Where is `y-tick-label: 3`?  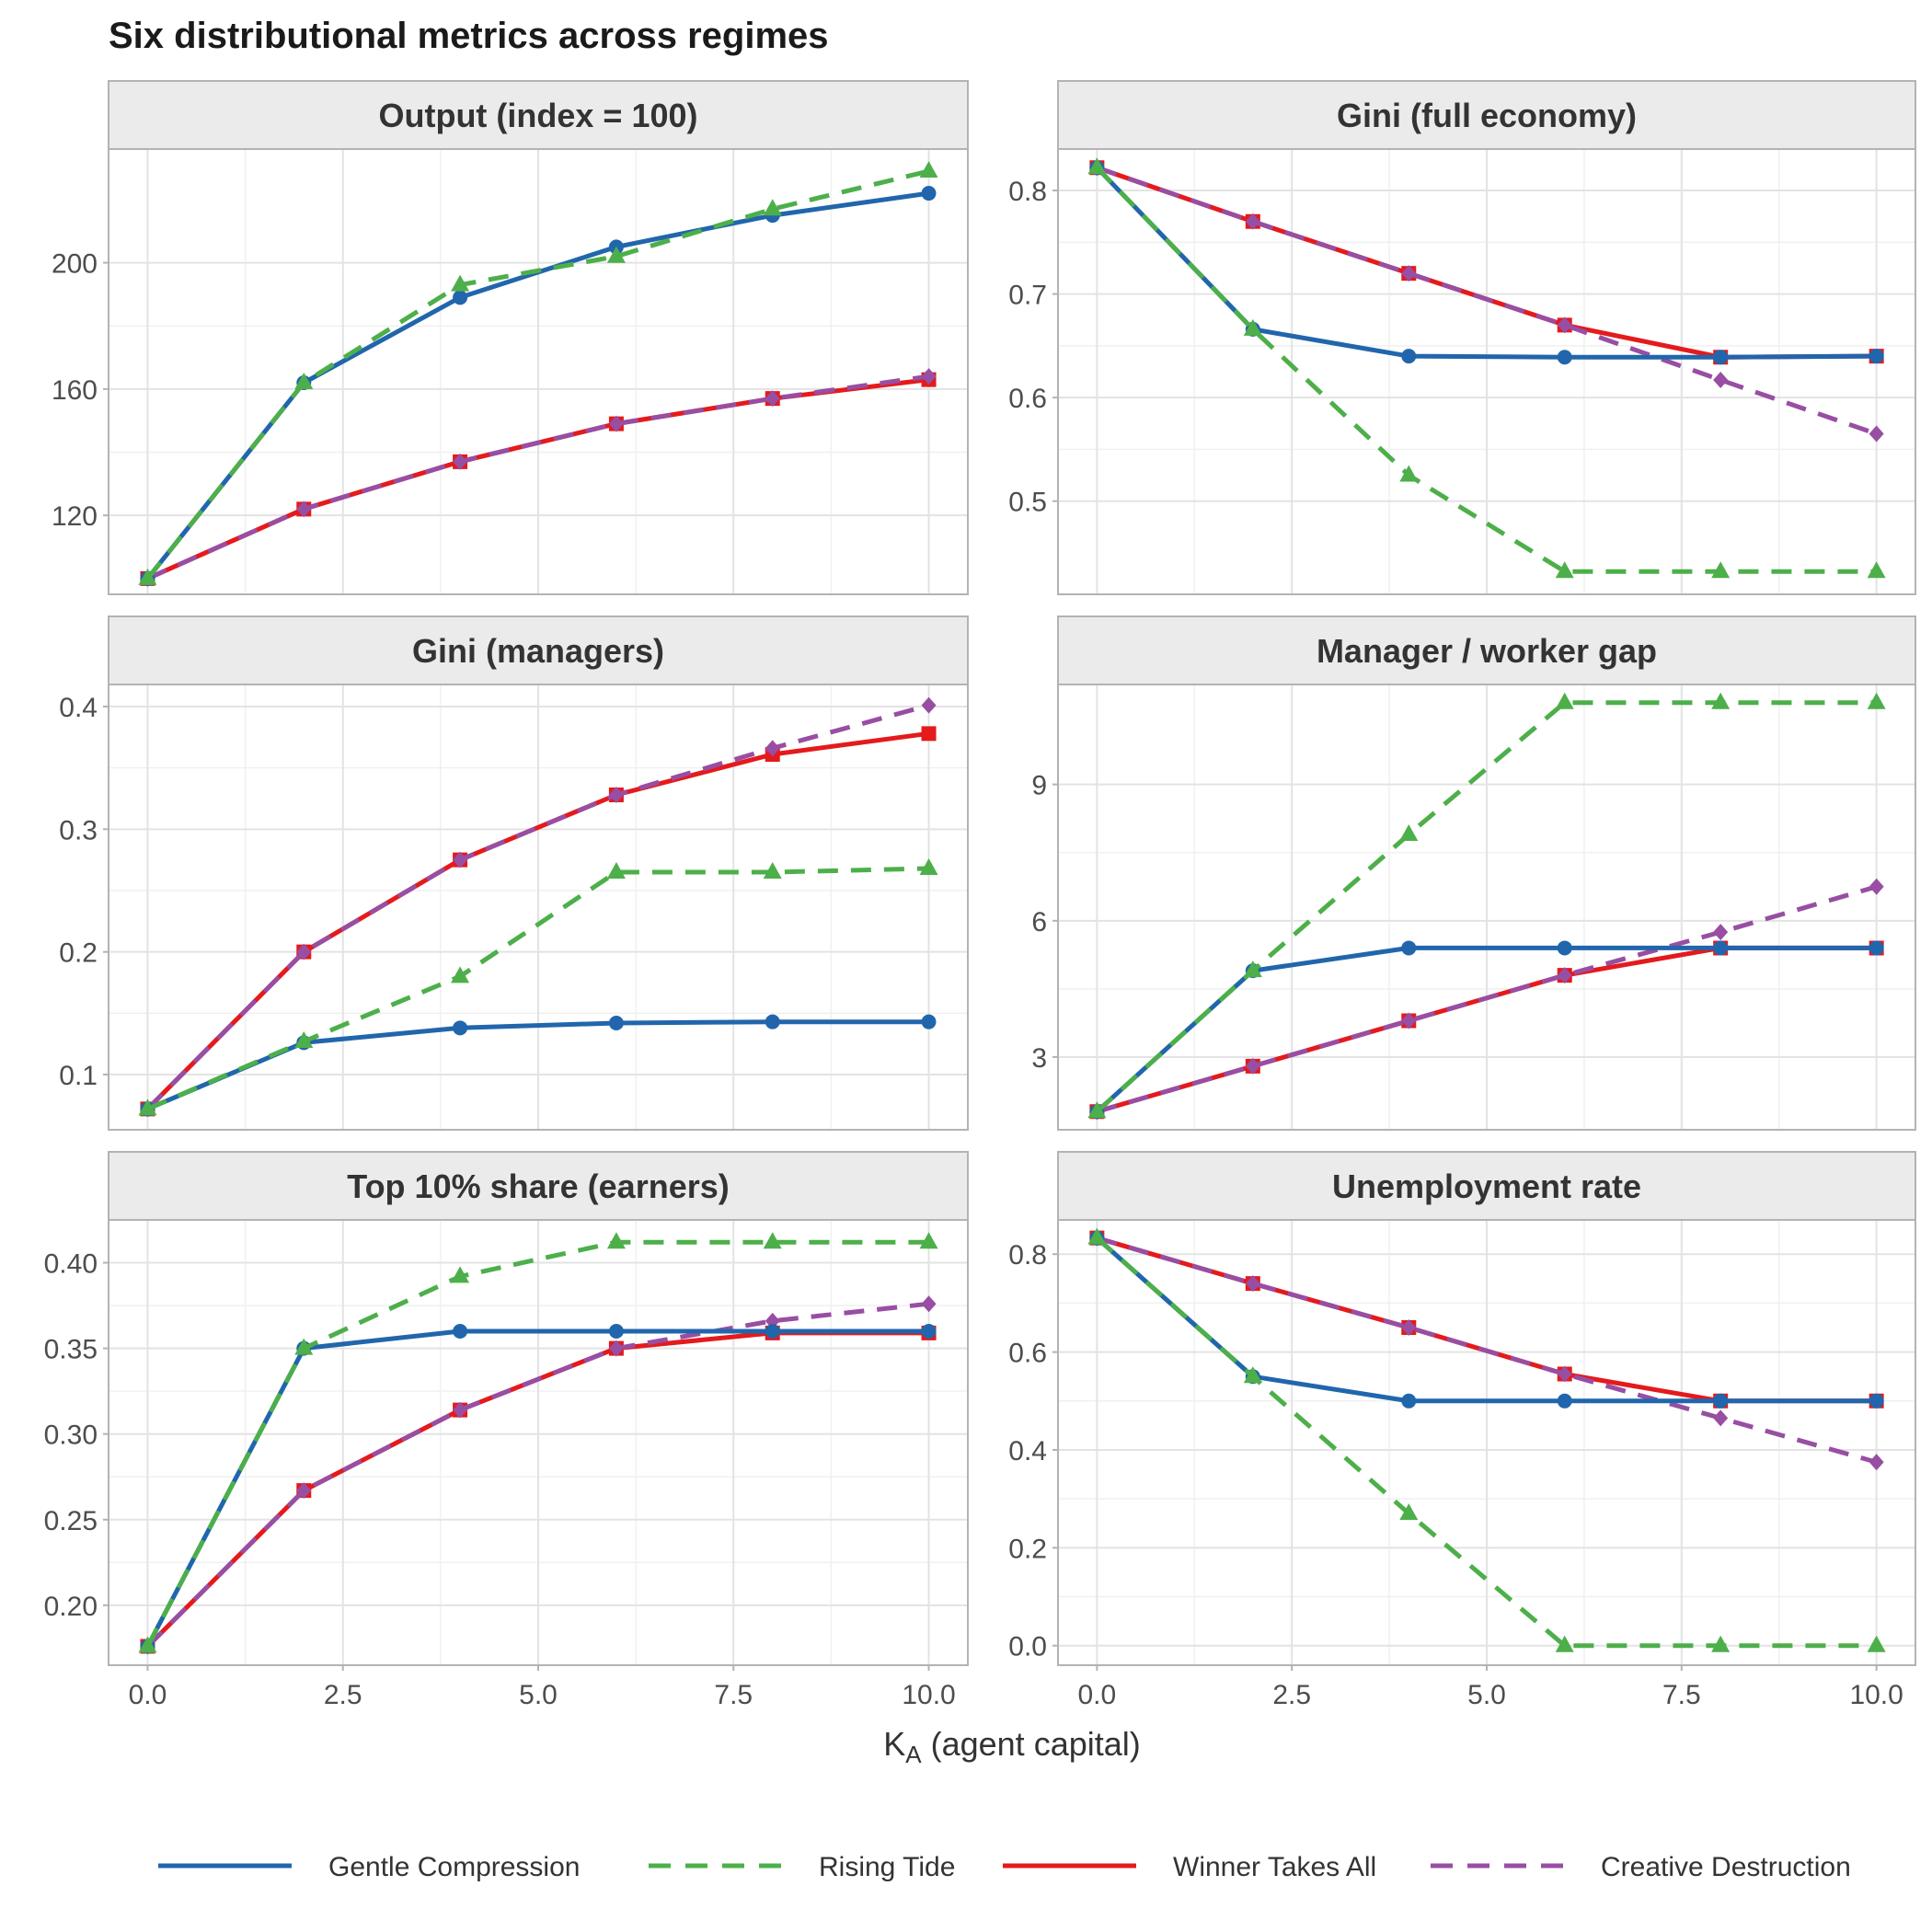 y-tick-label: 3 is located at coordinates (1039, 1058).